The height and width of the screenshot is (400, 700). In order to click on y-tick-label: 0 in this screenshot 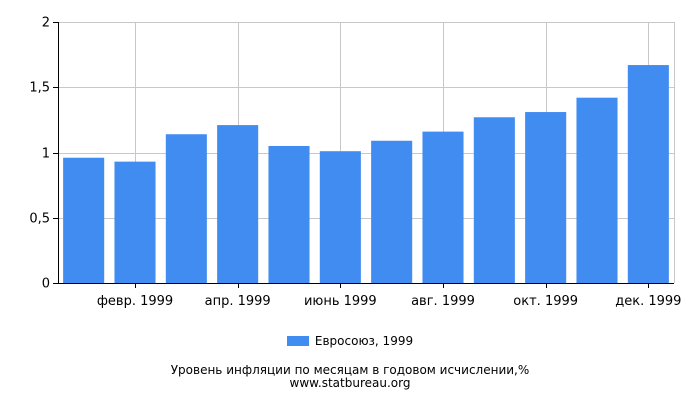, I will do `click(46, 284)`.